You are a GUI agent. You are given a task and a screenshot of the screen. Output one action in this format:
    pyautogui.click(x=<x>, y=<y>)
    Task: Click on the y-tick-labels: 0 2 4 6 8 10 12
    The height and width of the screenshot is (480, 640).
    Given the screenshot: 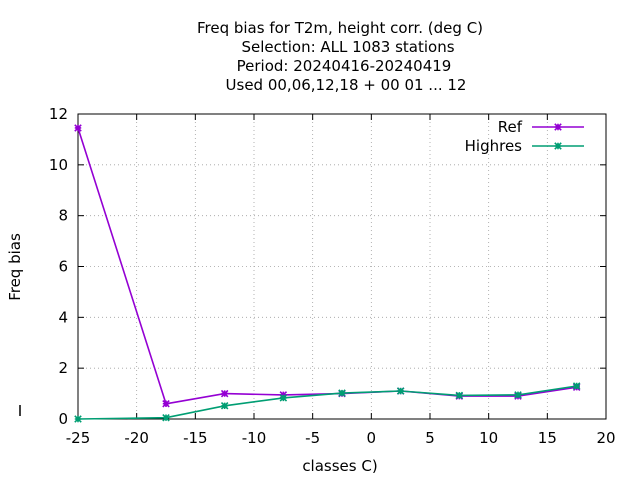 What is the action you would take?
    pyautogui.click(x=58, y=266)
    